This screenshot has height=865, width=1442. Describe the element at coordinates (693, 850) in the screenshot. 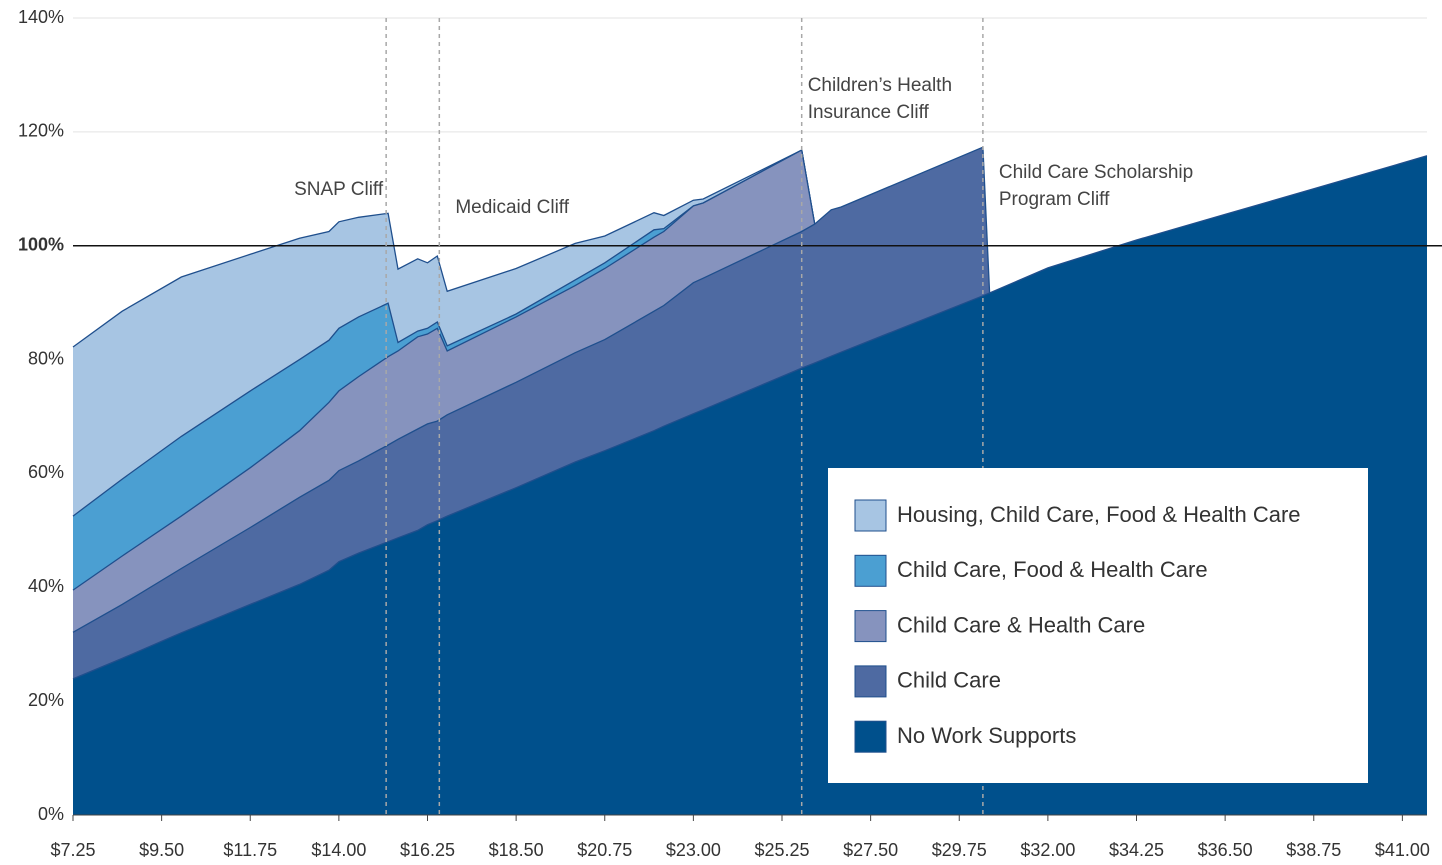

I see `x-tick-label: $23.00` at that location.